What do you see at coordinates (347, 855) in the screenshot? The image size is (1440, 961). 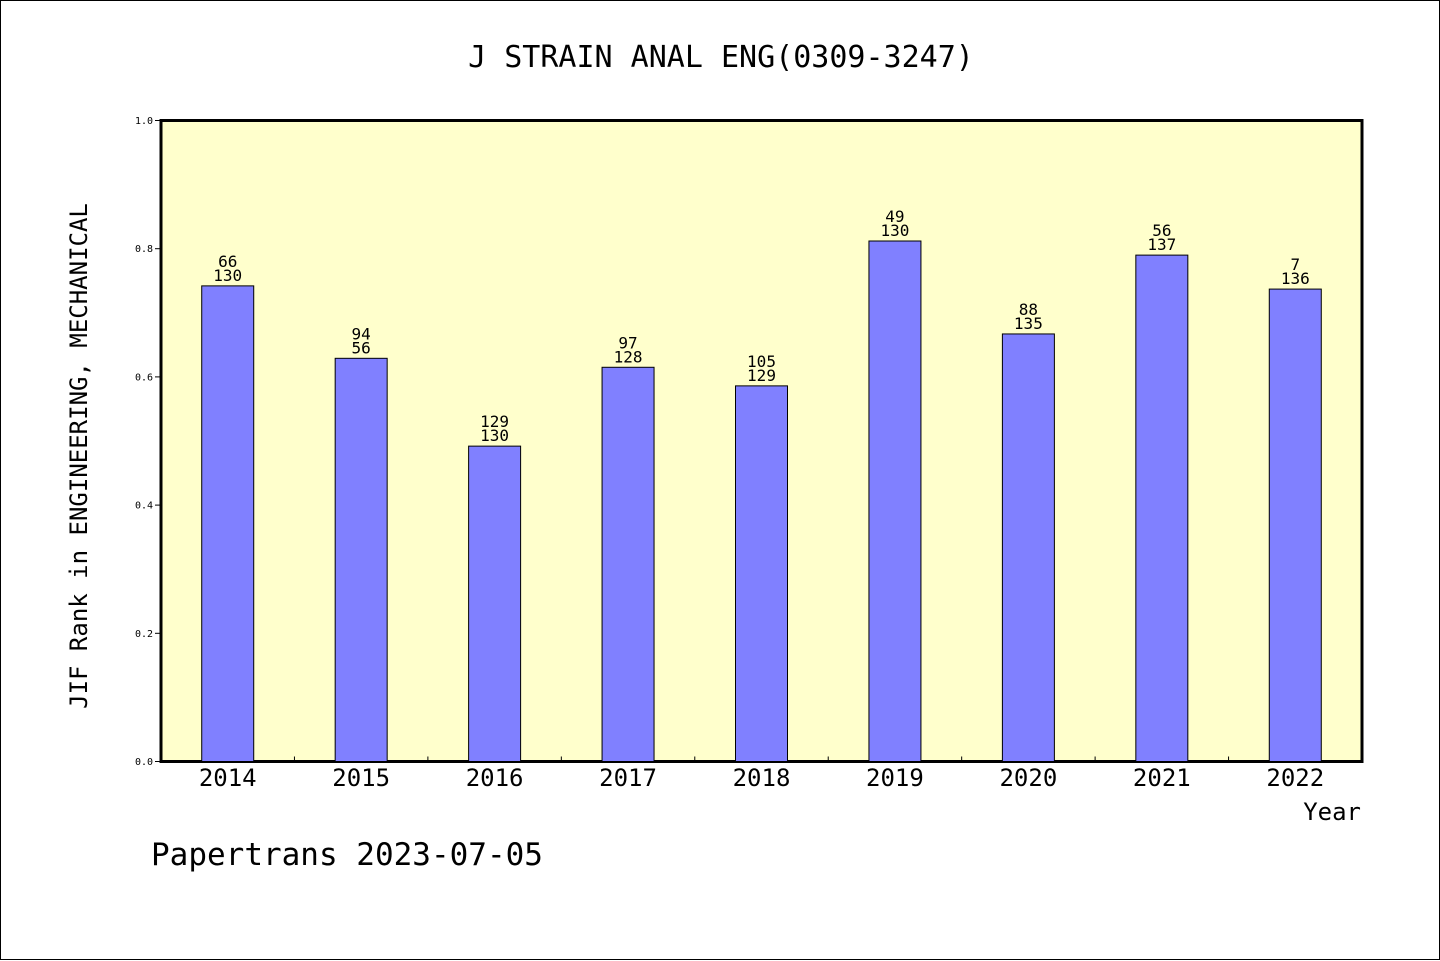 I see `footer-credit: Papertrans 2023-07-05` at bounding box center [347, 855].